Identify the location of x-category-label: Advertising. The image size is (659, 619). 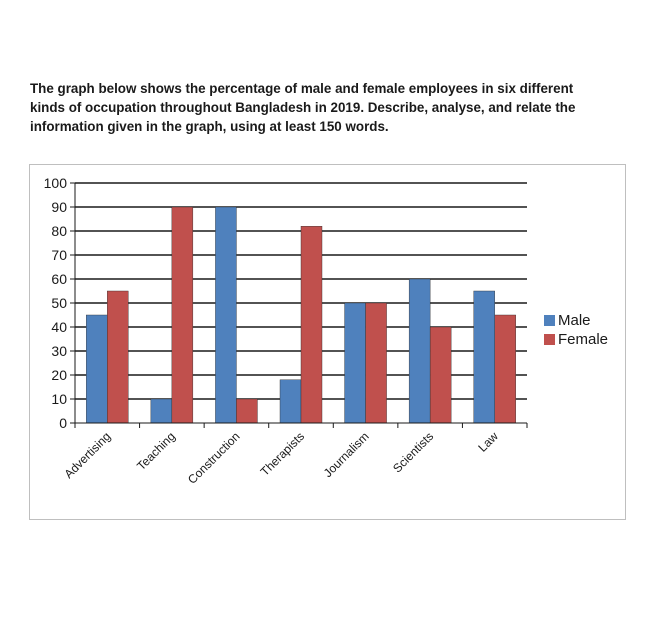
(88, 455).